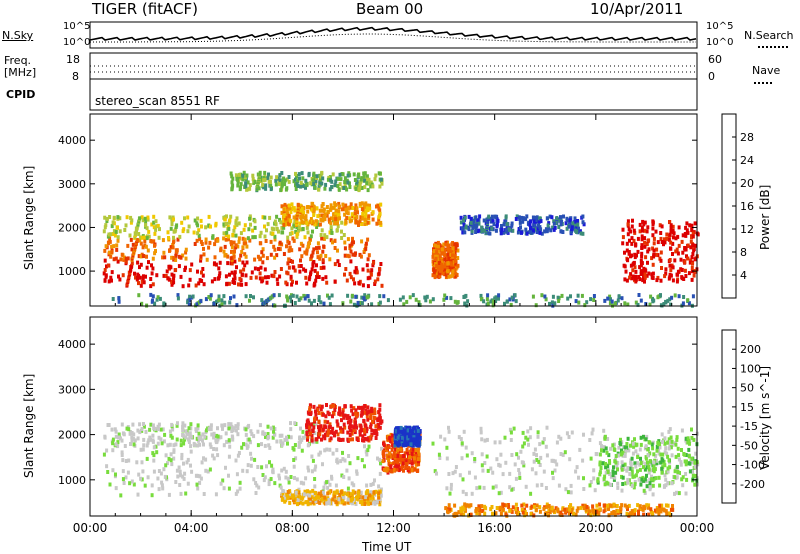 The image size is (800, 554). Describe the element at coordinates (769, 35) in the screenshot. I see `nsearch-label: N.Search` at that location.